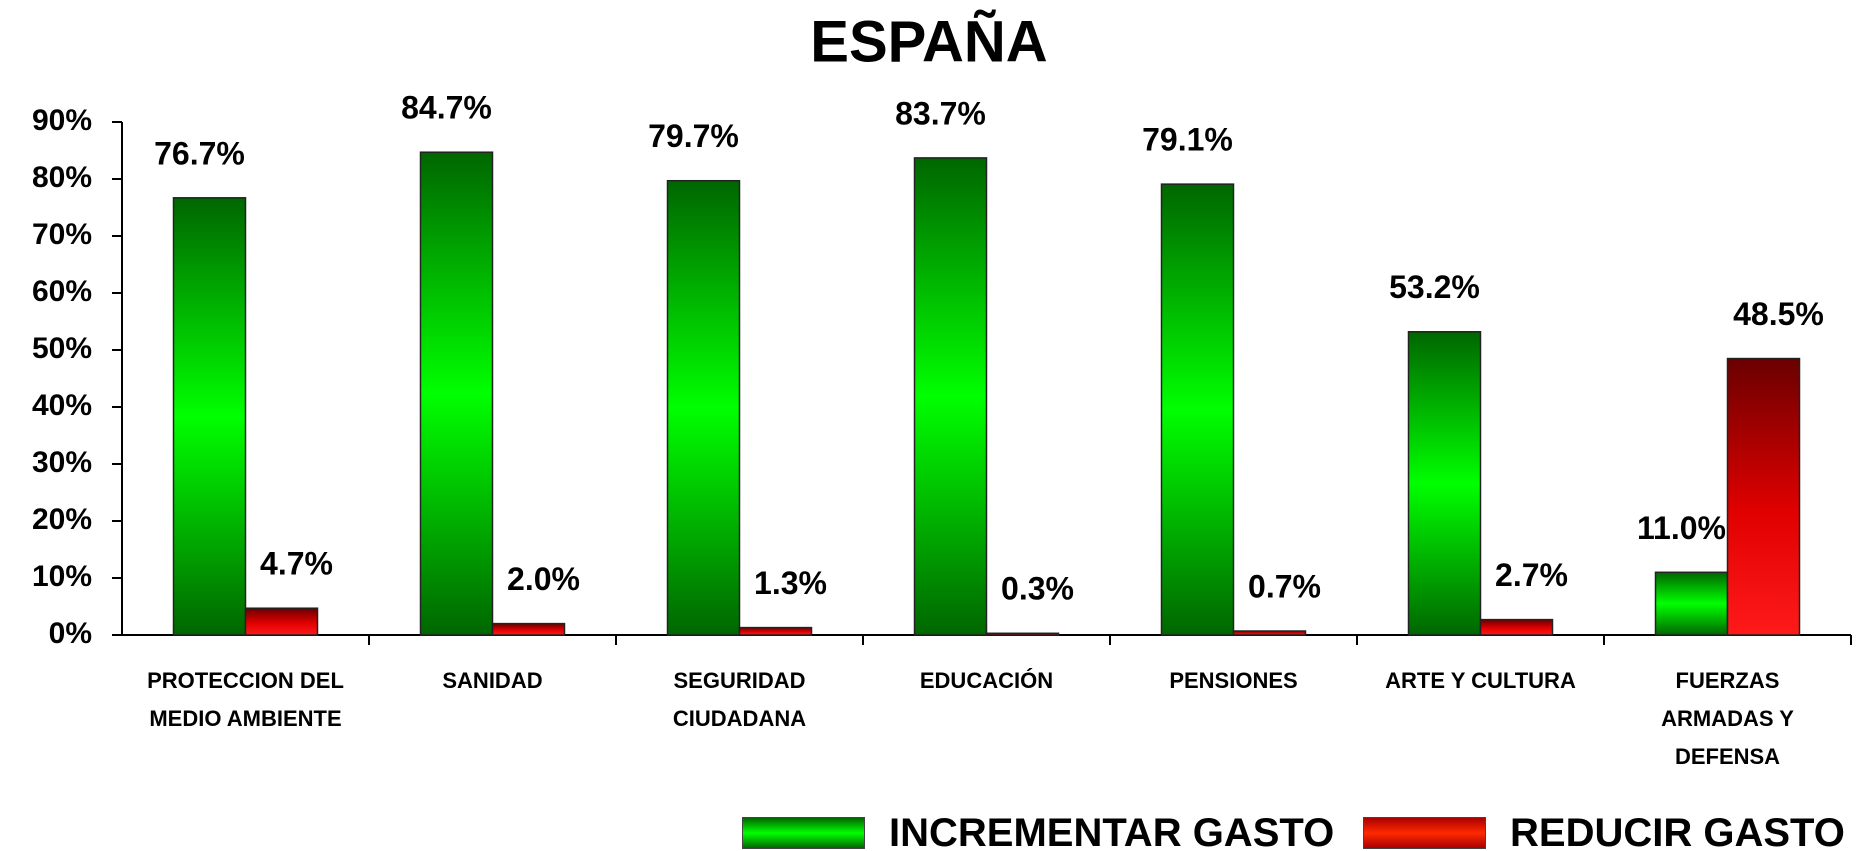 This screenshot has height=851, width=1858. What do you see at coordinates (492, 680) in the screenshot?
I see `x-tick-label: SANIDAD` at bounding box center [492, 680].